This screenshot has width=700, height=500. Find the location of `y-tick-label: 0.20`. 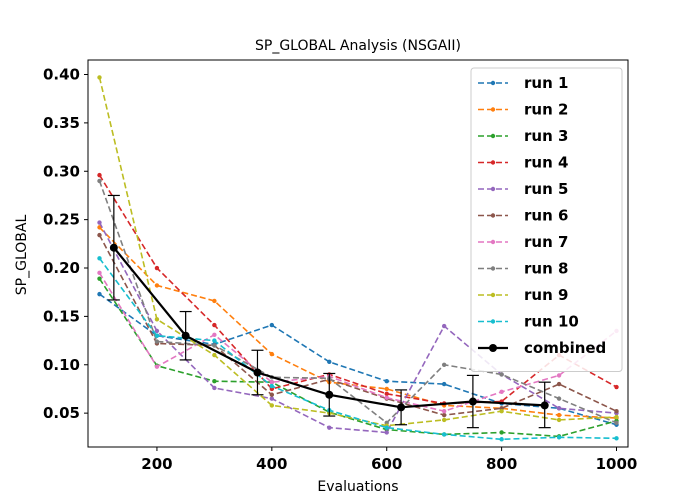

y-tick-label: 0.20 is located at coordinates (61, 268).